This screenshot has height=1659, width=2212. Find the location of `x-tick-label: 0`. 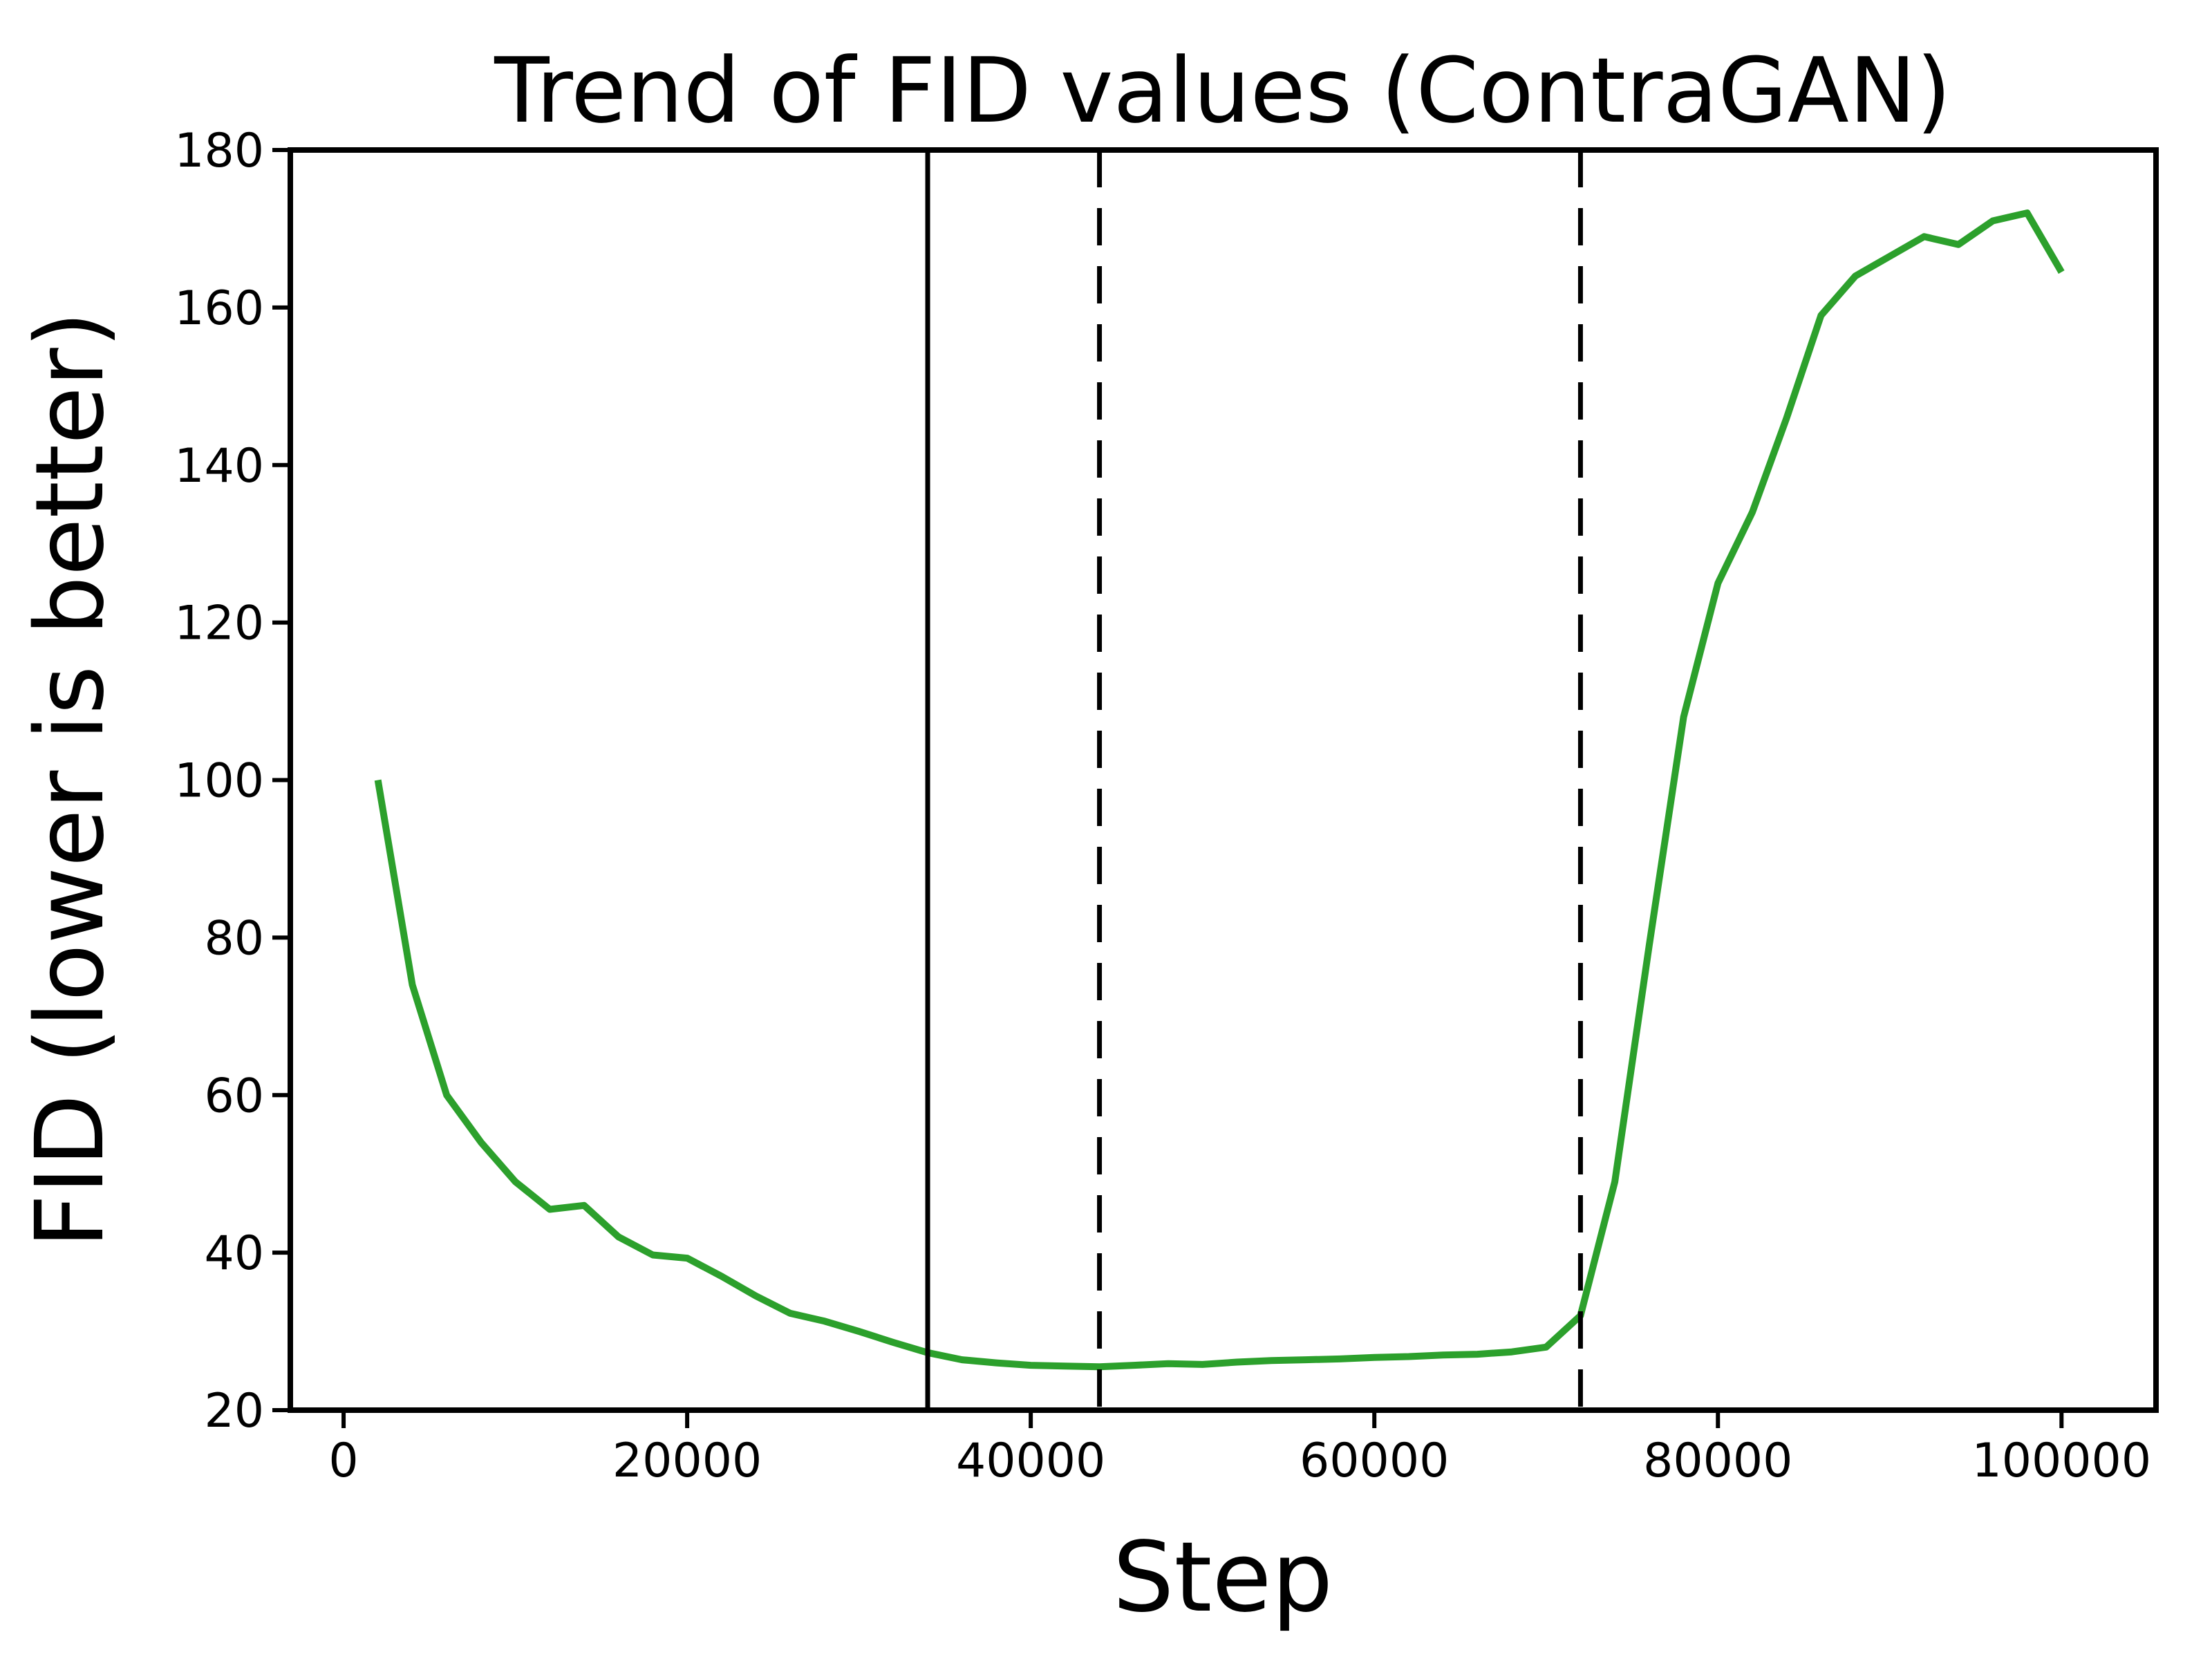

x-tick-label: 0 is located at coordinates (343, 1461).